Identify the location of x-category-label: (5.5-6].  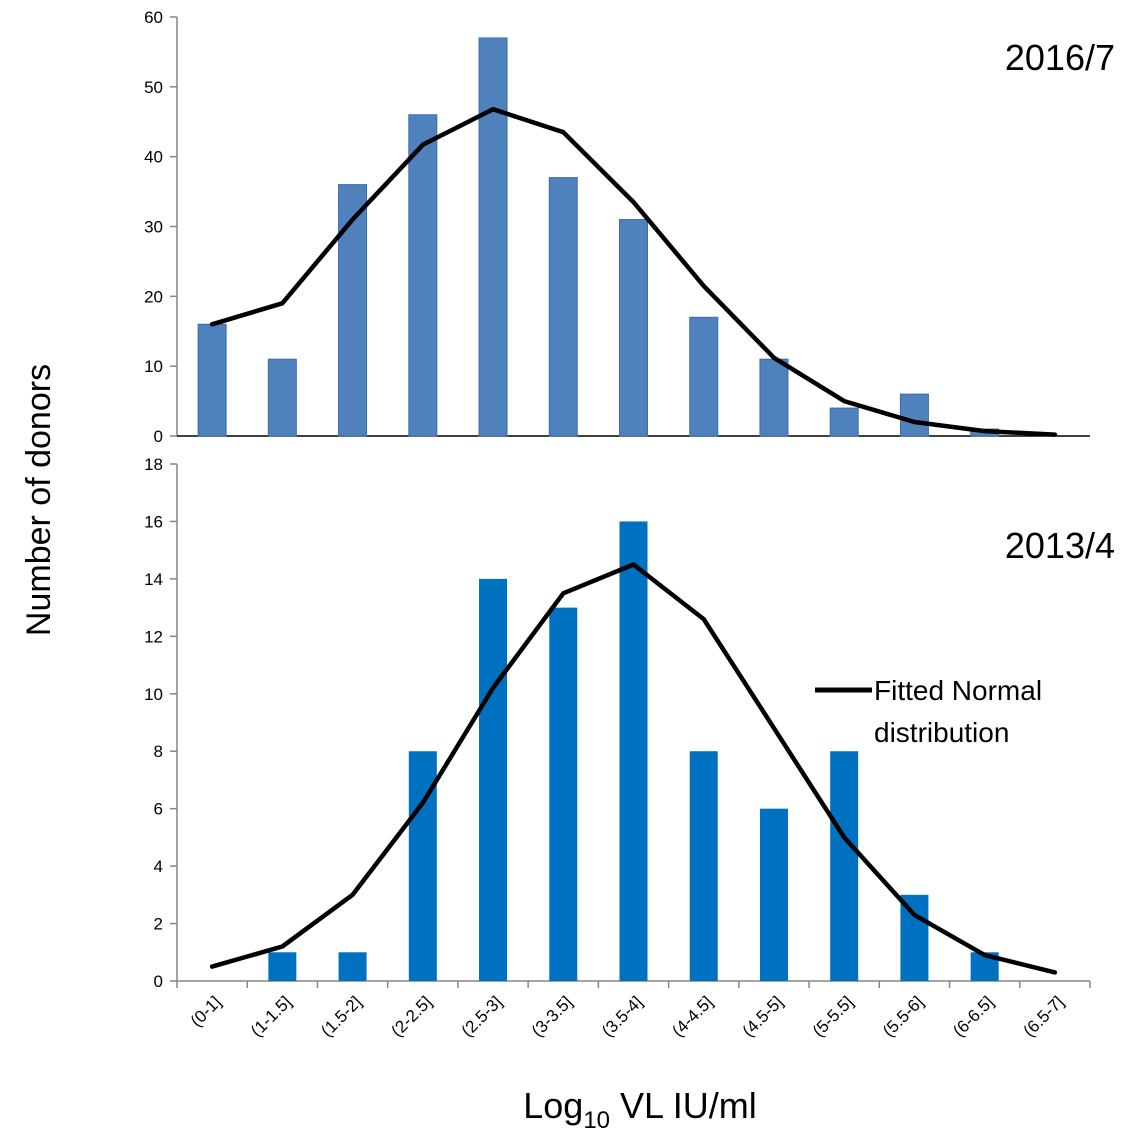
(903, 1016).